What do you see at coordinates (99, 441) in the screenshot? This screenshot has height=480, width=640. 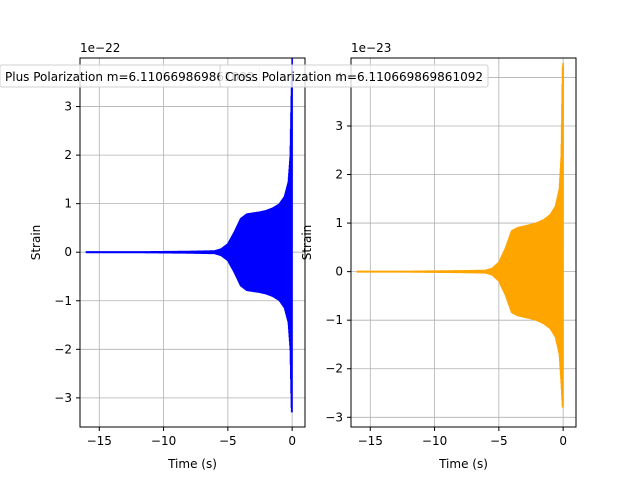 I see `plus-x-tick-label: −15` at bounding box center [99, 441].